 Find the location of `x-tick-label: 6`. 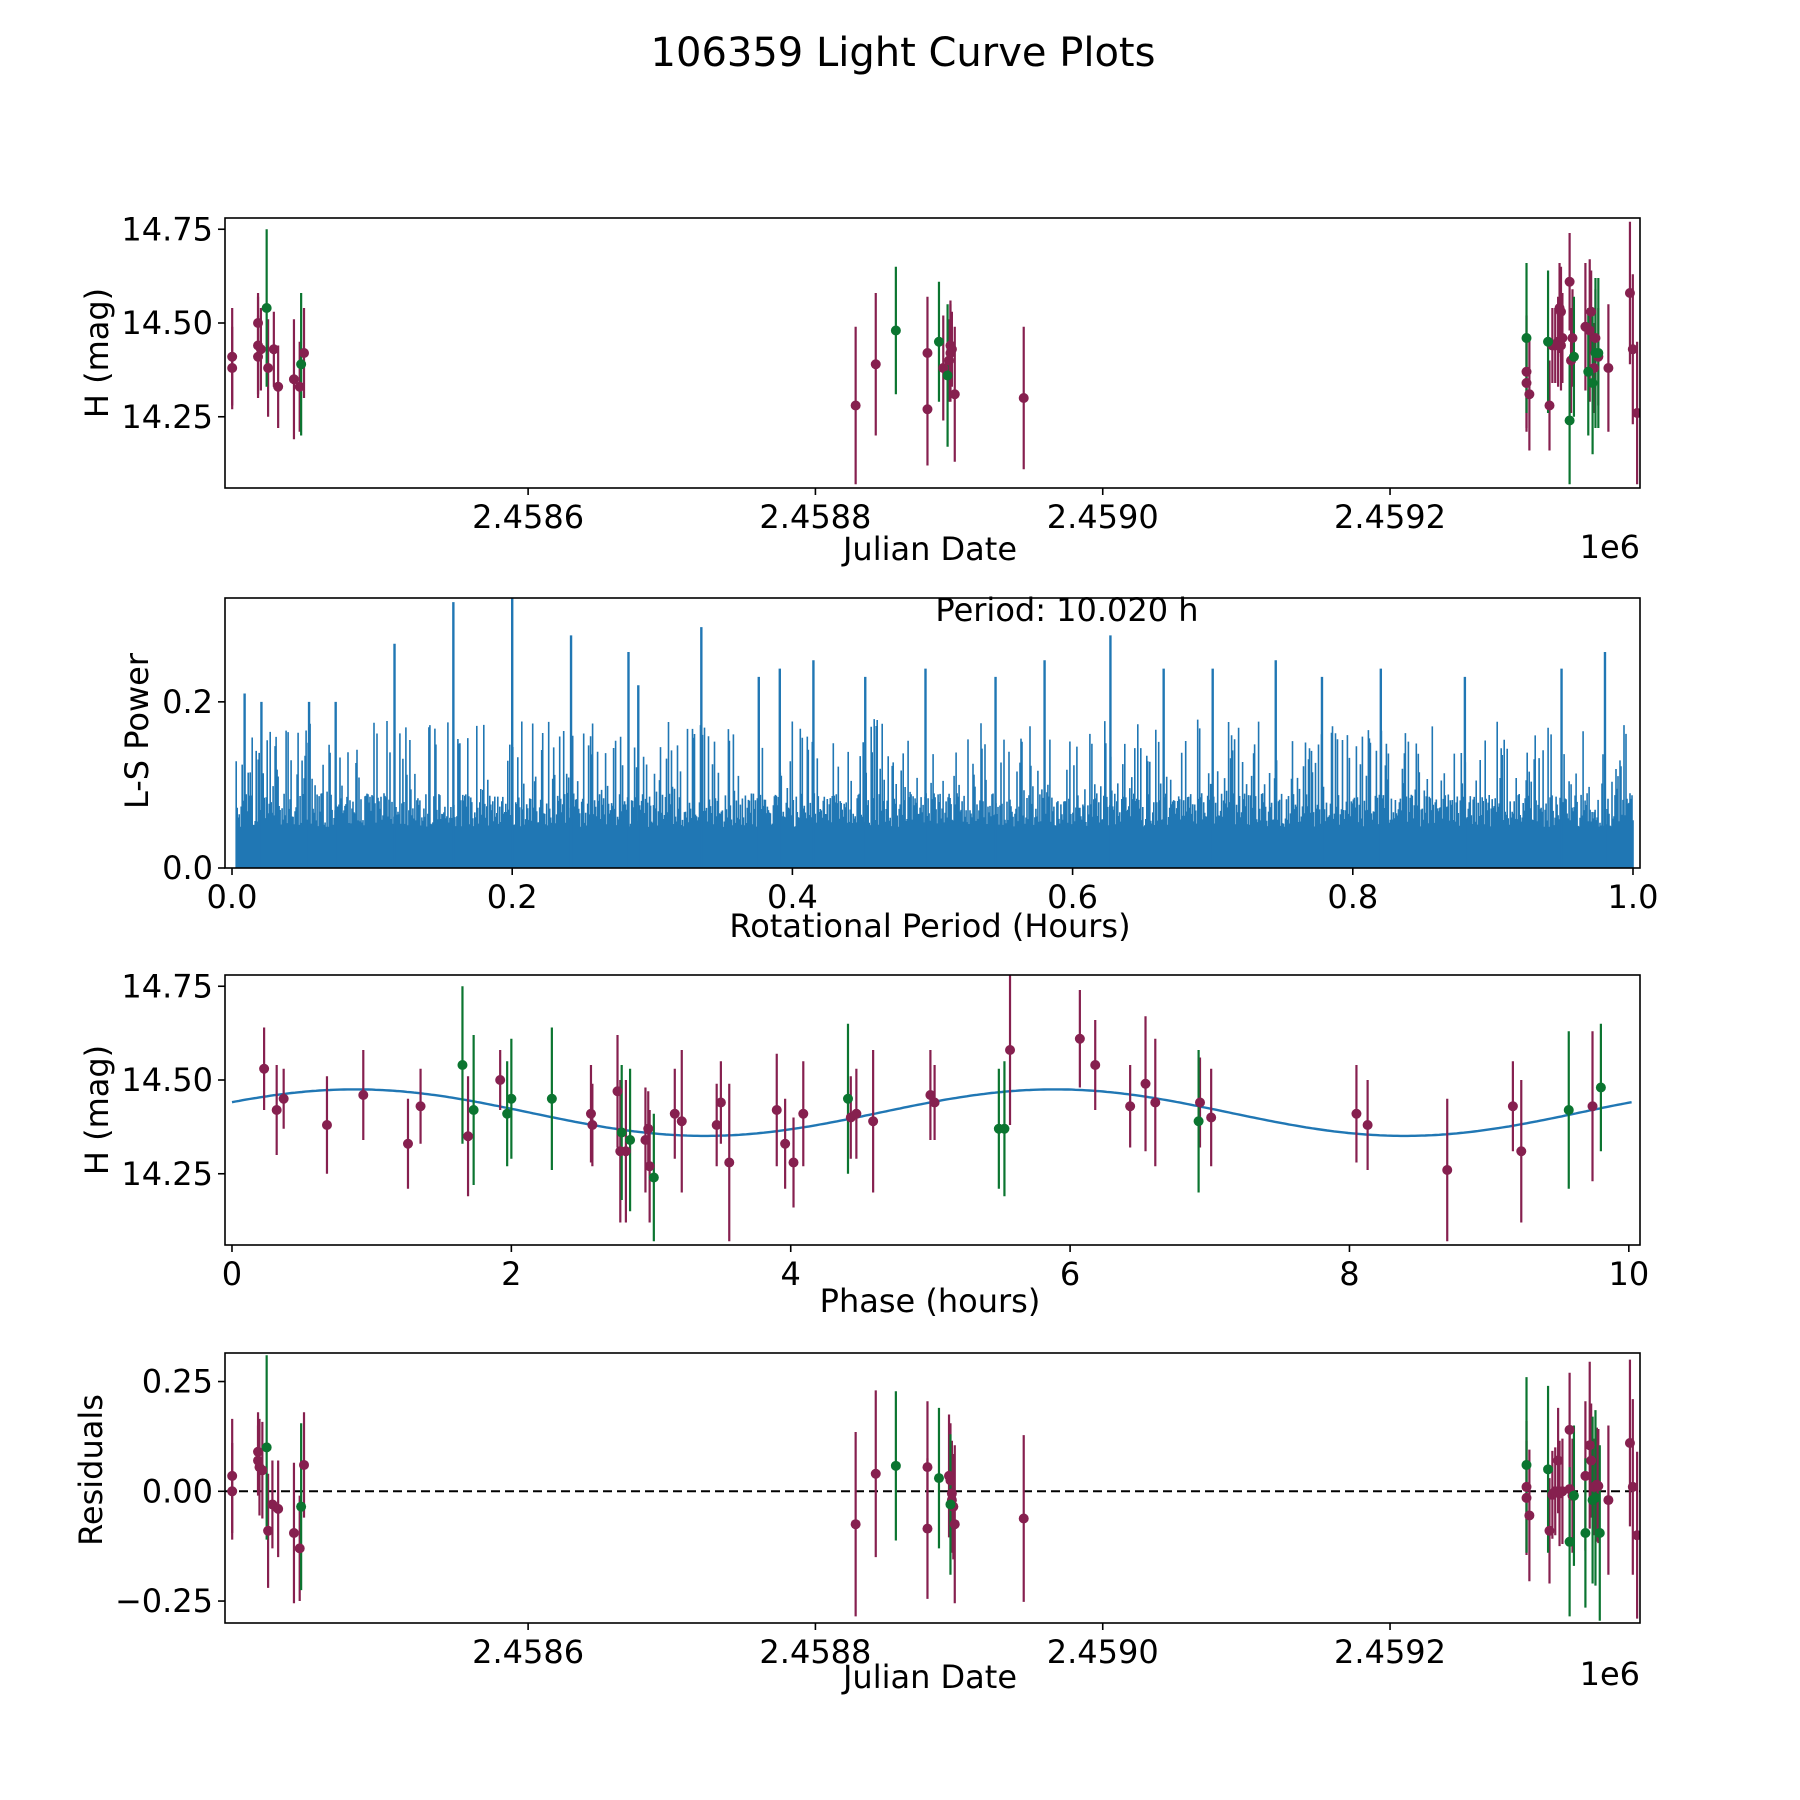

x-tick-label: 6 is located at coordinates (1070, 1274).